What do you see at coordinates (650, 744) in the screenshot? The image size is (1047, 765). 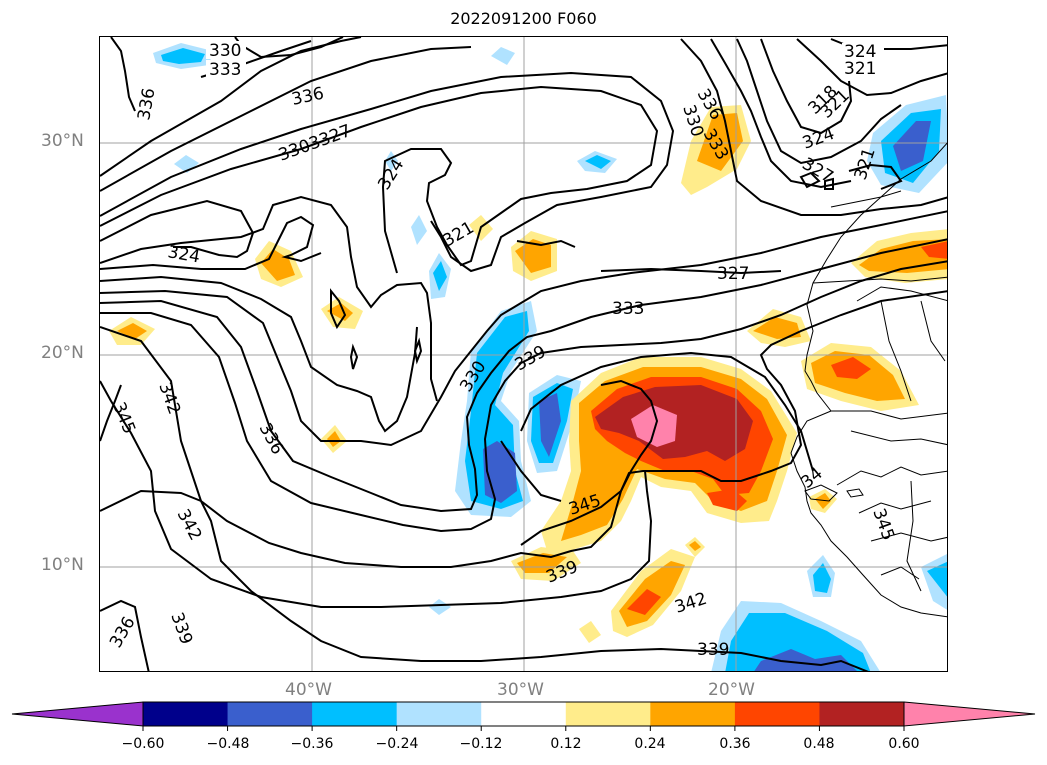 I see `colorbar-tick-label: 0.24` at bounding box center [650, 744].